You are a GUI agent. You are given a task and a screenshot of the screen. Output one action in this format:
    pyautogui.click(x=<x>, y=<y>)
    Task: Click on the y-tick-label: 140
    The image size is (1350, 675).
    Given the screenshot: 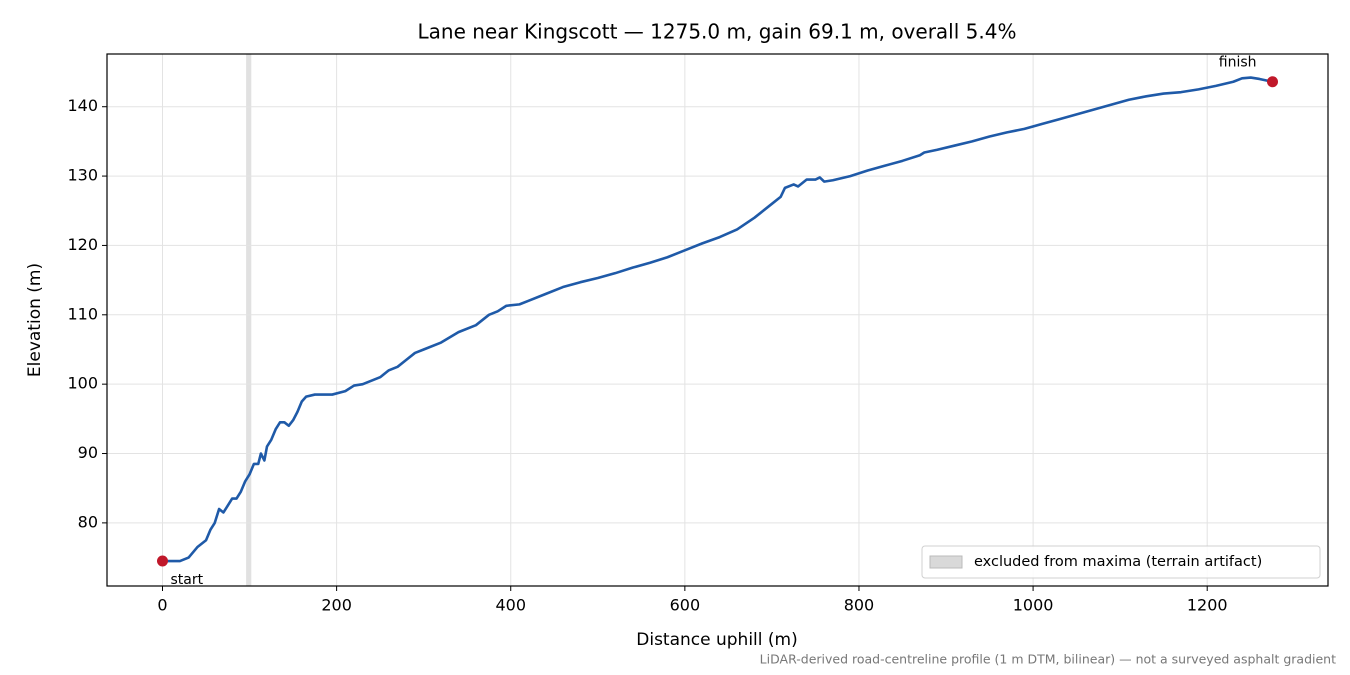 What is the action you would take?
    pyautogui.click(x=82, y=105)
    